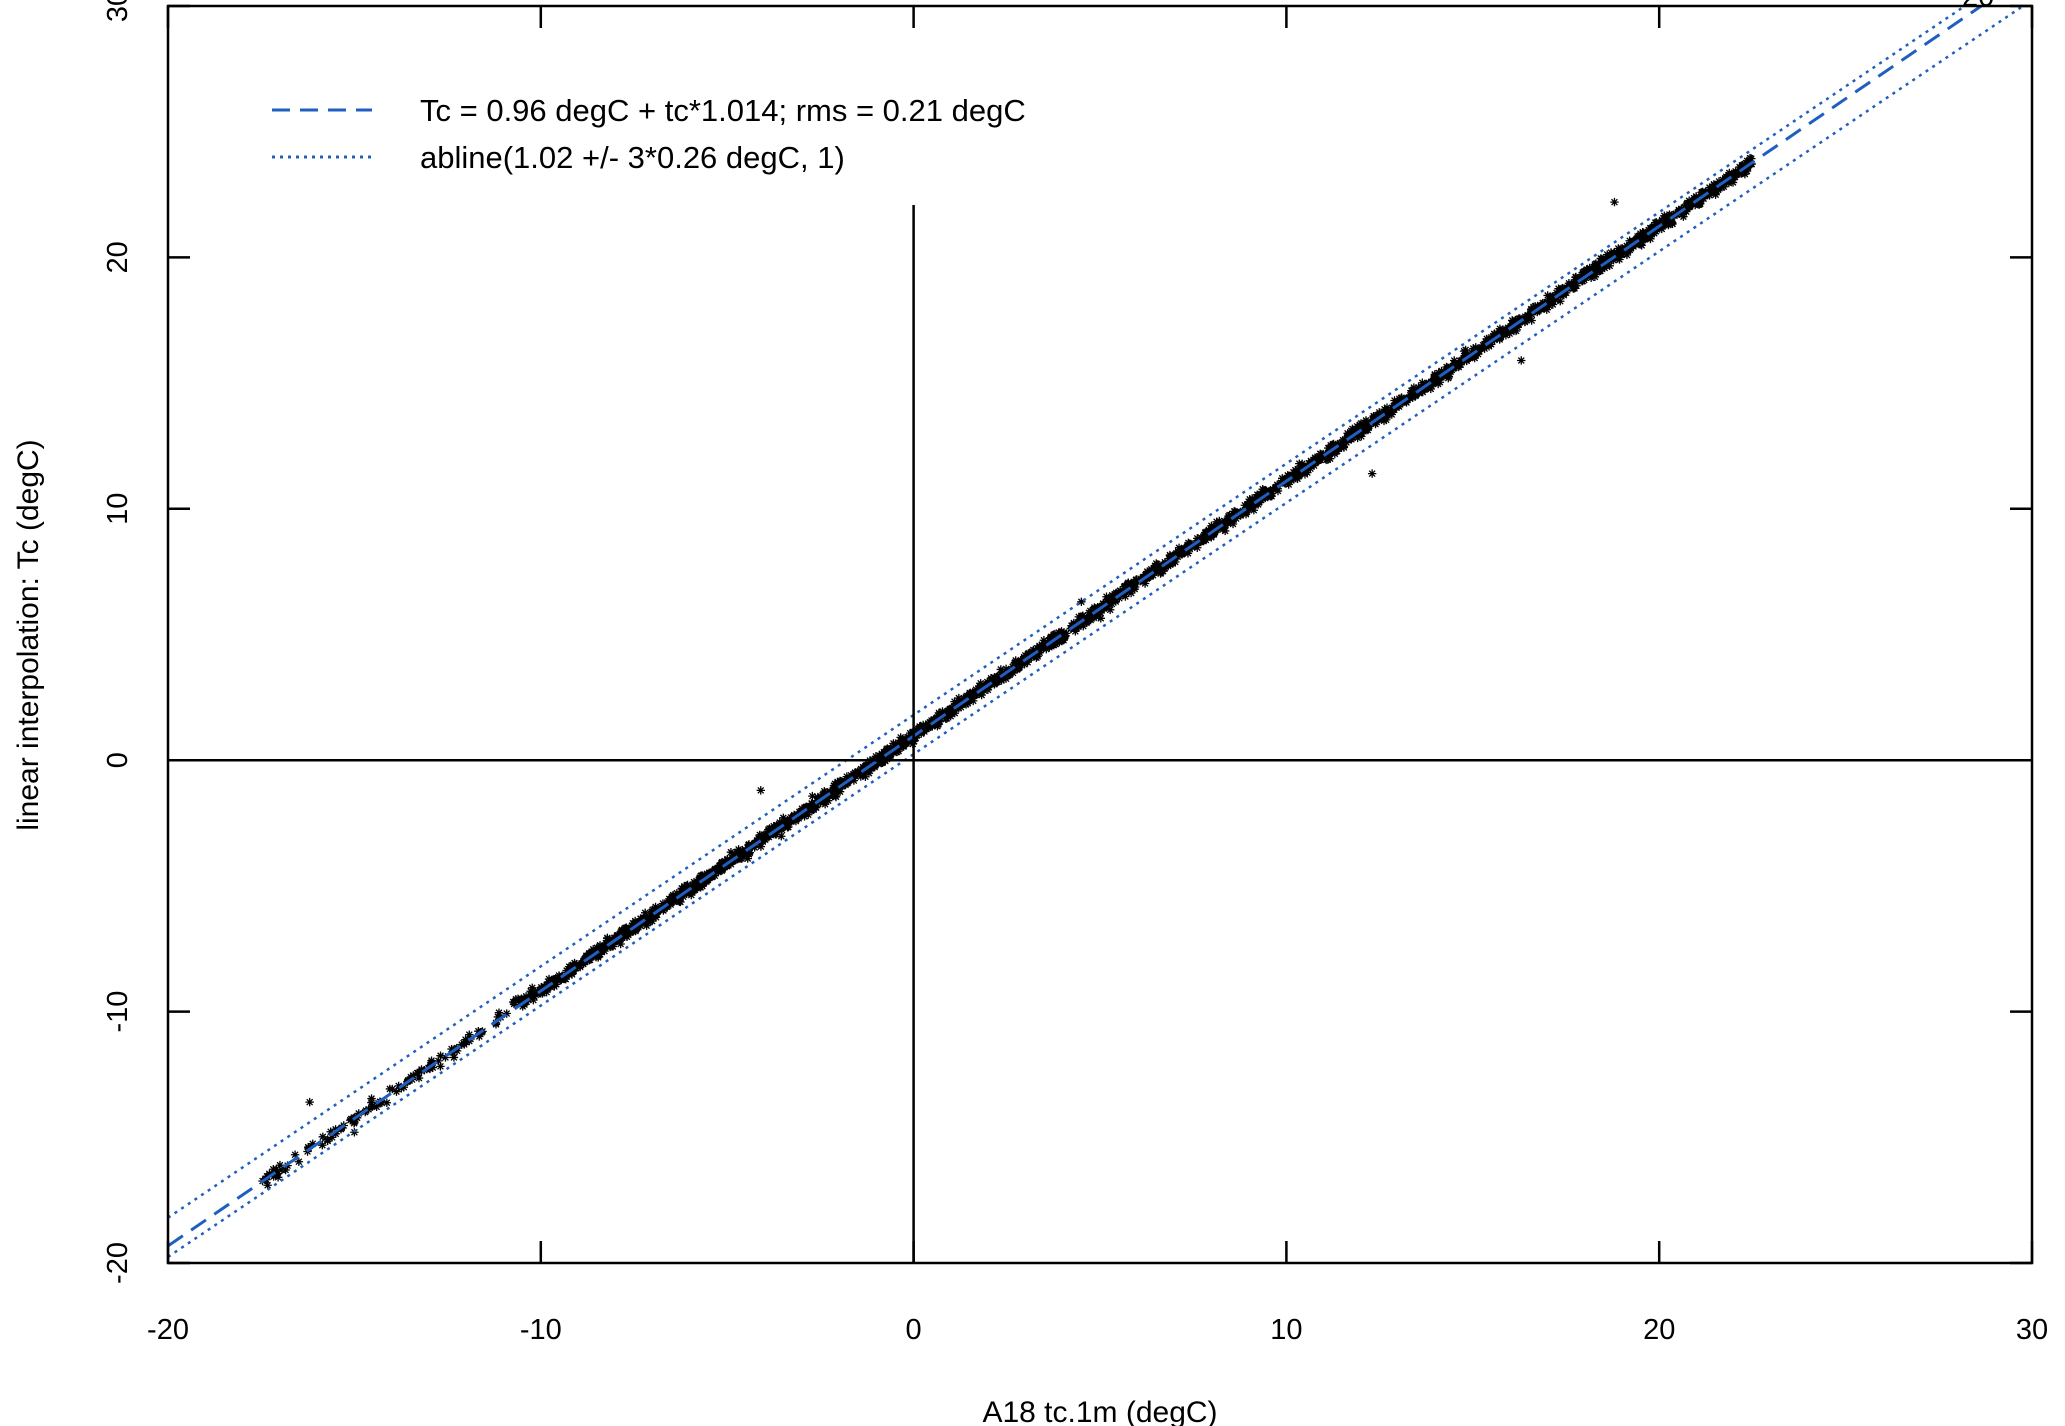 The image size is (2065, 1426). What do you see at coordinates (541, 1330) in the screenshot?
I see `x-tick-label: -10` at bounding box center [541, 1330].